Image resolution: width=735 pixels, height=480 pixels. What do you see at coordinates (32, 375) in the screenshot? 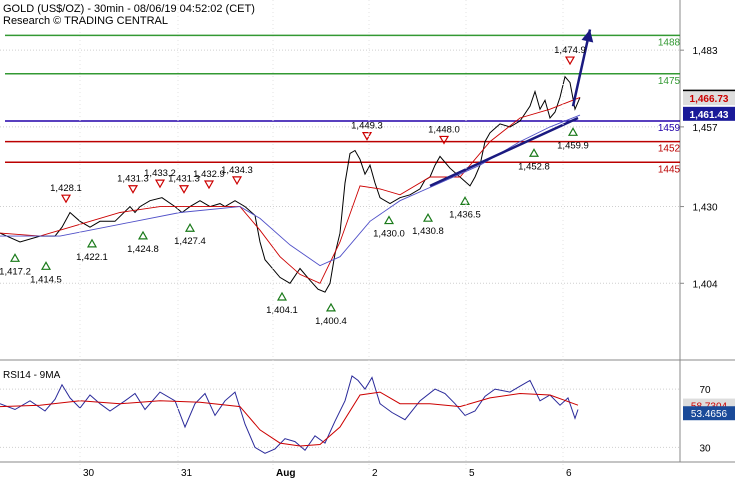
I see `rsi-title: RSI14 - 9MA` at bounding box center [32, 375].